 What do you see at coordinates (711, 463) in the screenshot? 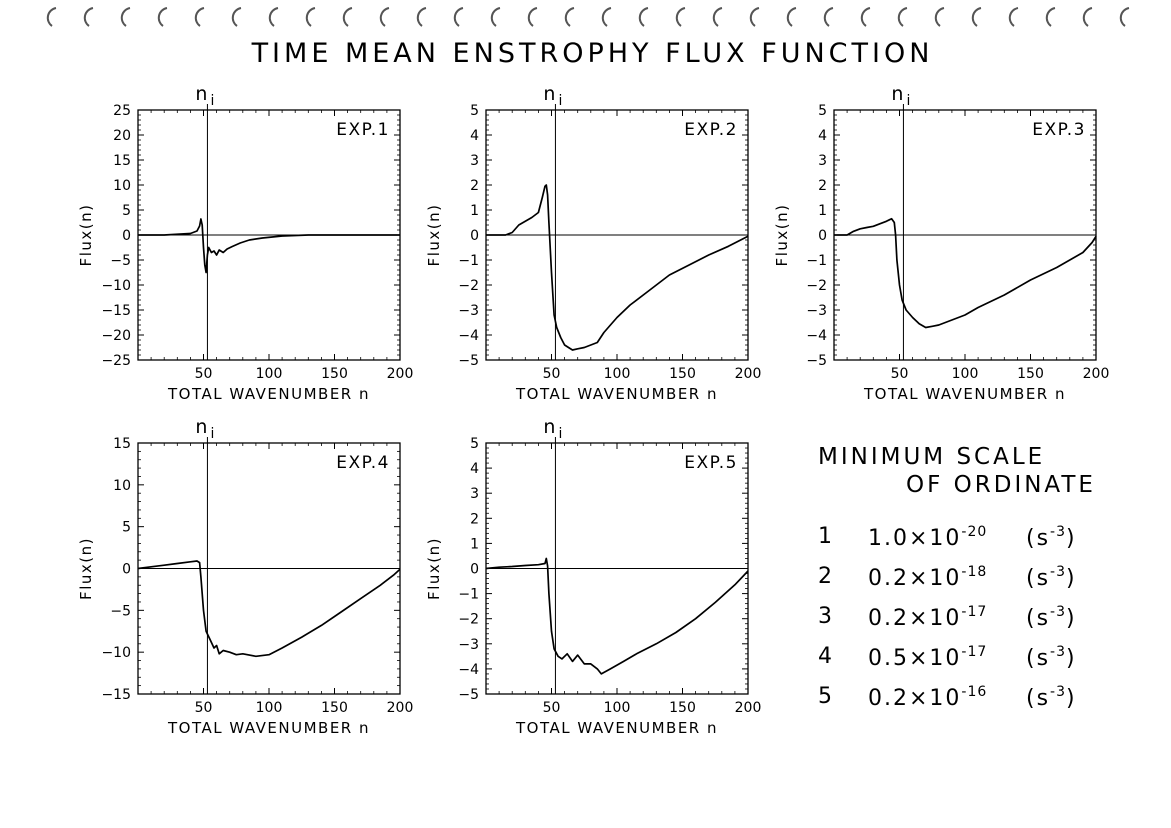
I see `experiment-label: EXP.5` at bounding box center [711, 463].